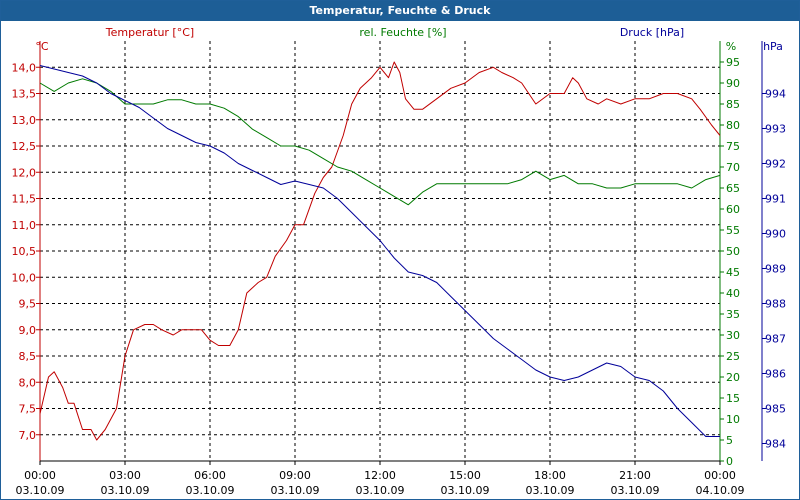 The height and width of the screenshot is (500, 800). Describe the element at coordinates (775, 94) in the screenshot. I see `pressure-tick-label: 994` at that location.